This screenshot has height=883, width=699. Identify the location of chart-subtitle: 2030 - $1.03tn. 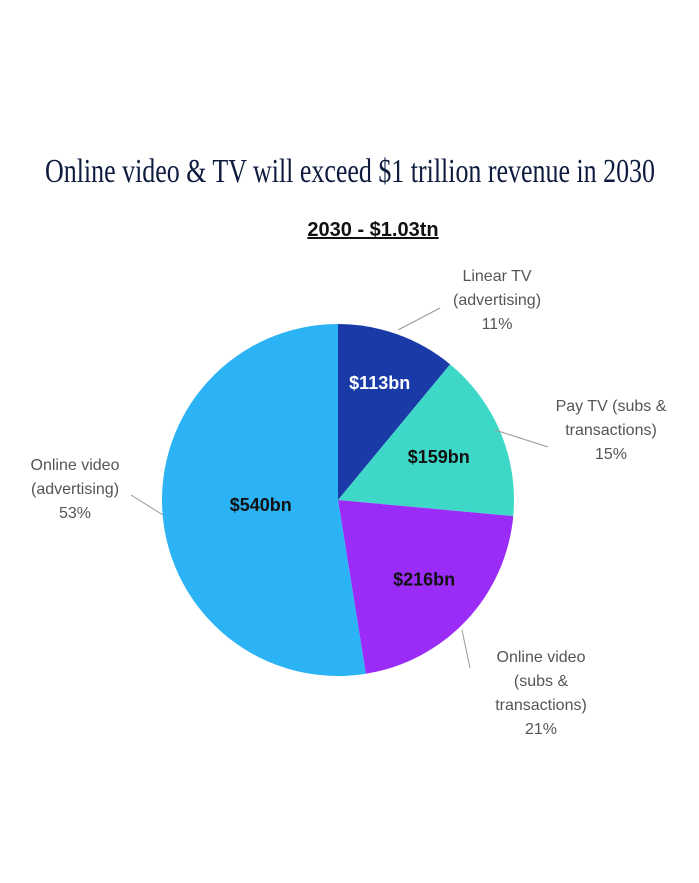
(372, 230).